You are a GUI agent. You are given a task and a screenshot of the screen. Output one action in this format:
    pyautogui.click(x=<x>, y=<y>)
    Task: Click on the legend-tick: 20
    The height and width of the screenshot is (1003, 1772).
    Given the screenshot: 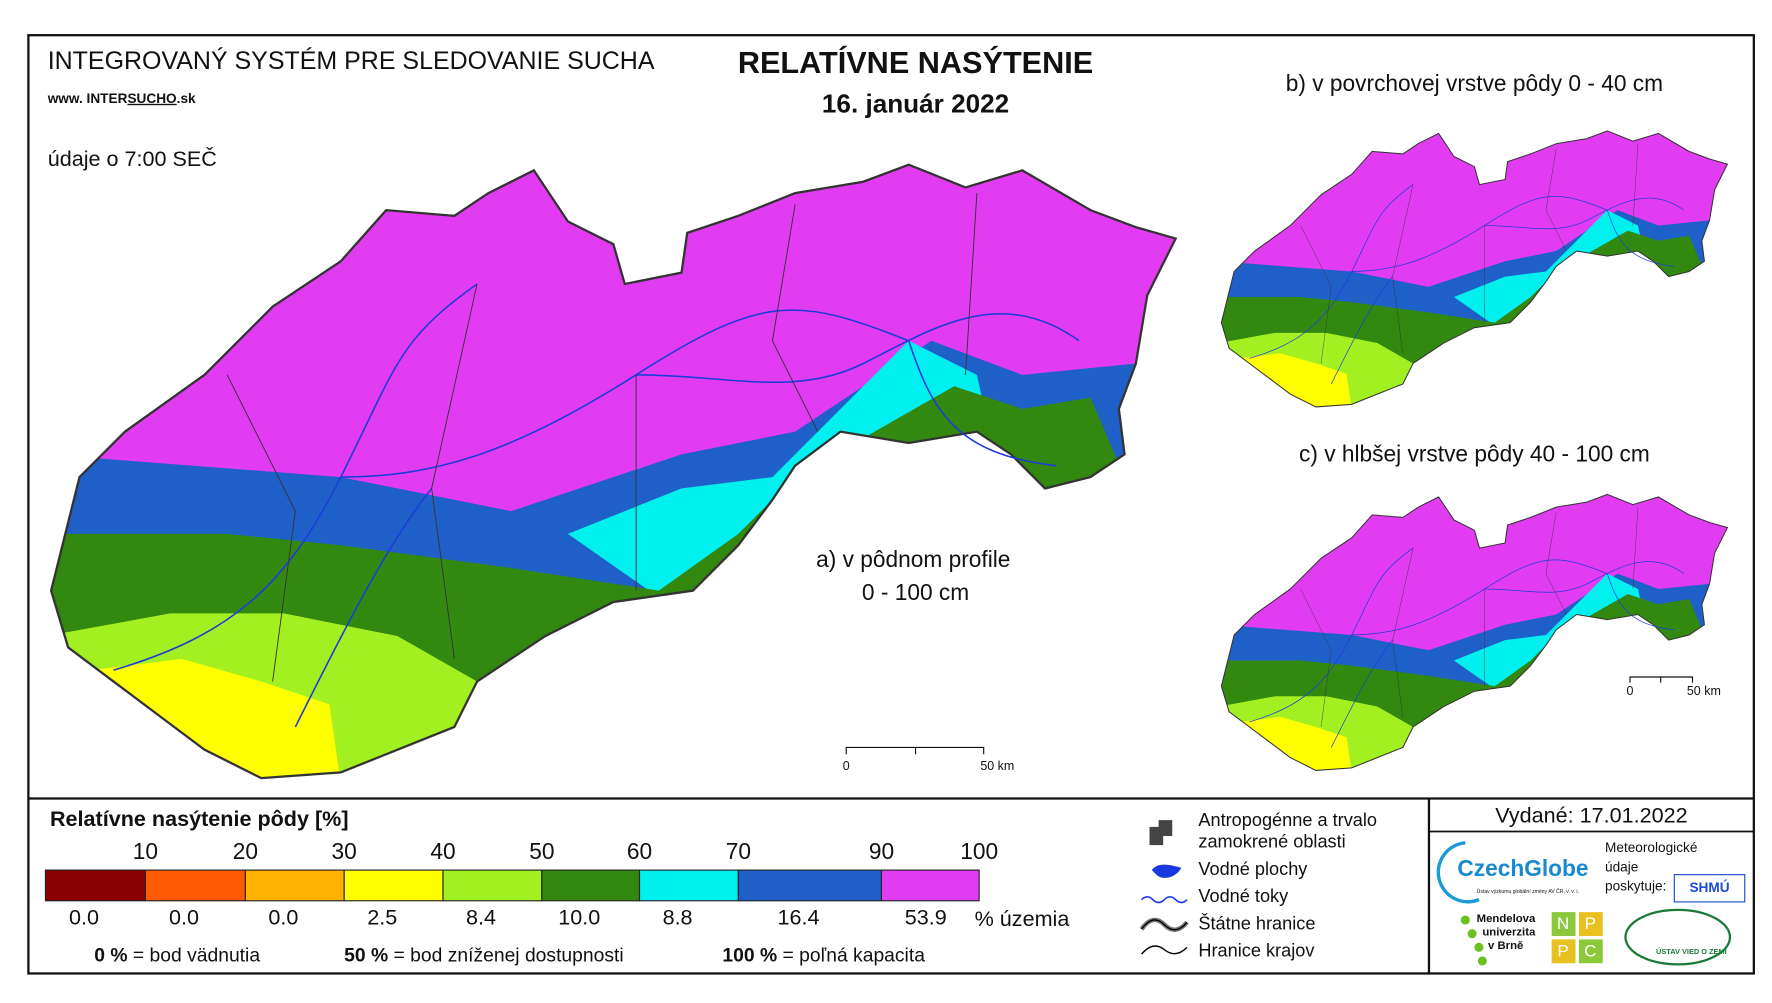 What is the action you would take?
    pyautogui.click(x=245, y=851)
    